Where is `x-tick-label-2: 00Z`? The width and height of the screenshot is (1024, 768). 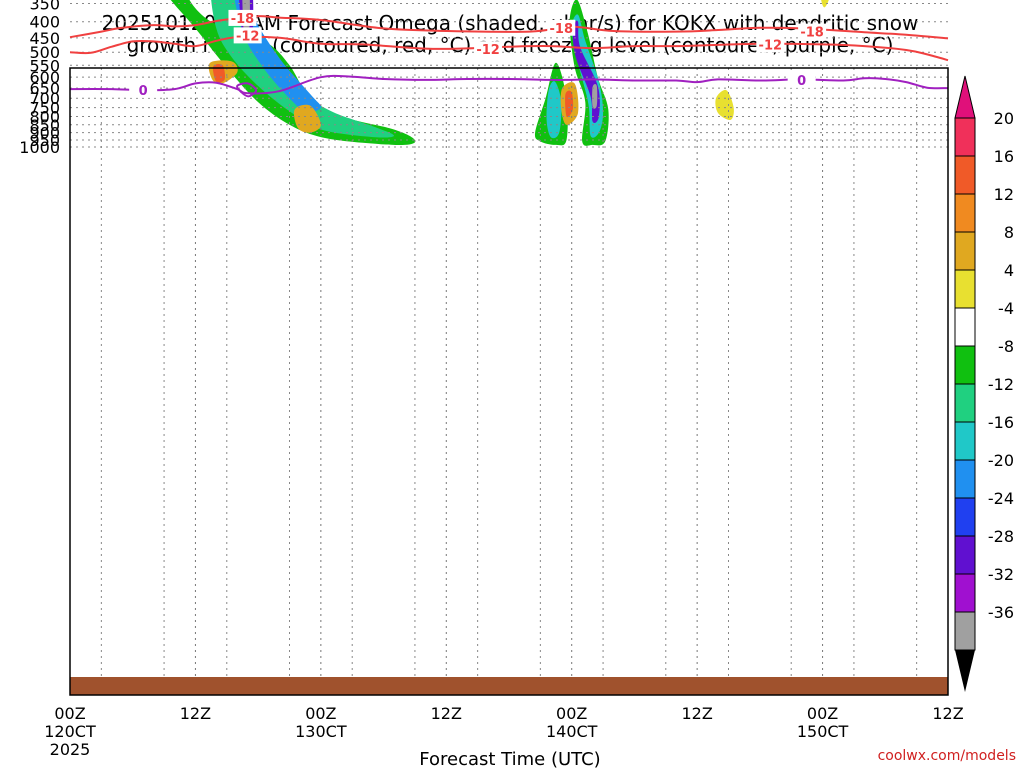 x-tick-label-2: 00Z is located at coordinates (320, 713).